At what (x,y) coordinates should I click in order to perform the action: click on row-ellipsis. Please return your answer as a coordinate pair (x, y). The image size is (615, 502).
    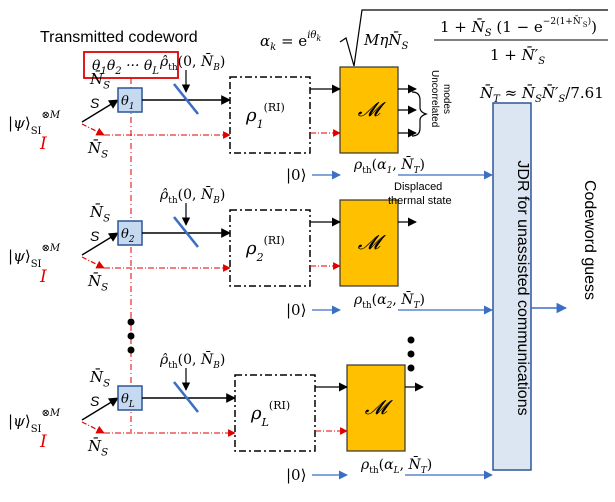
    Looking at the image, I should click on (131, 336).